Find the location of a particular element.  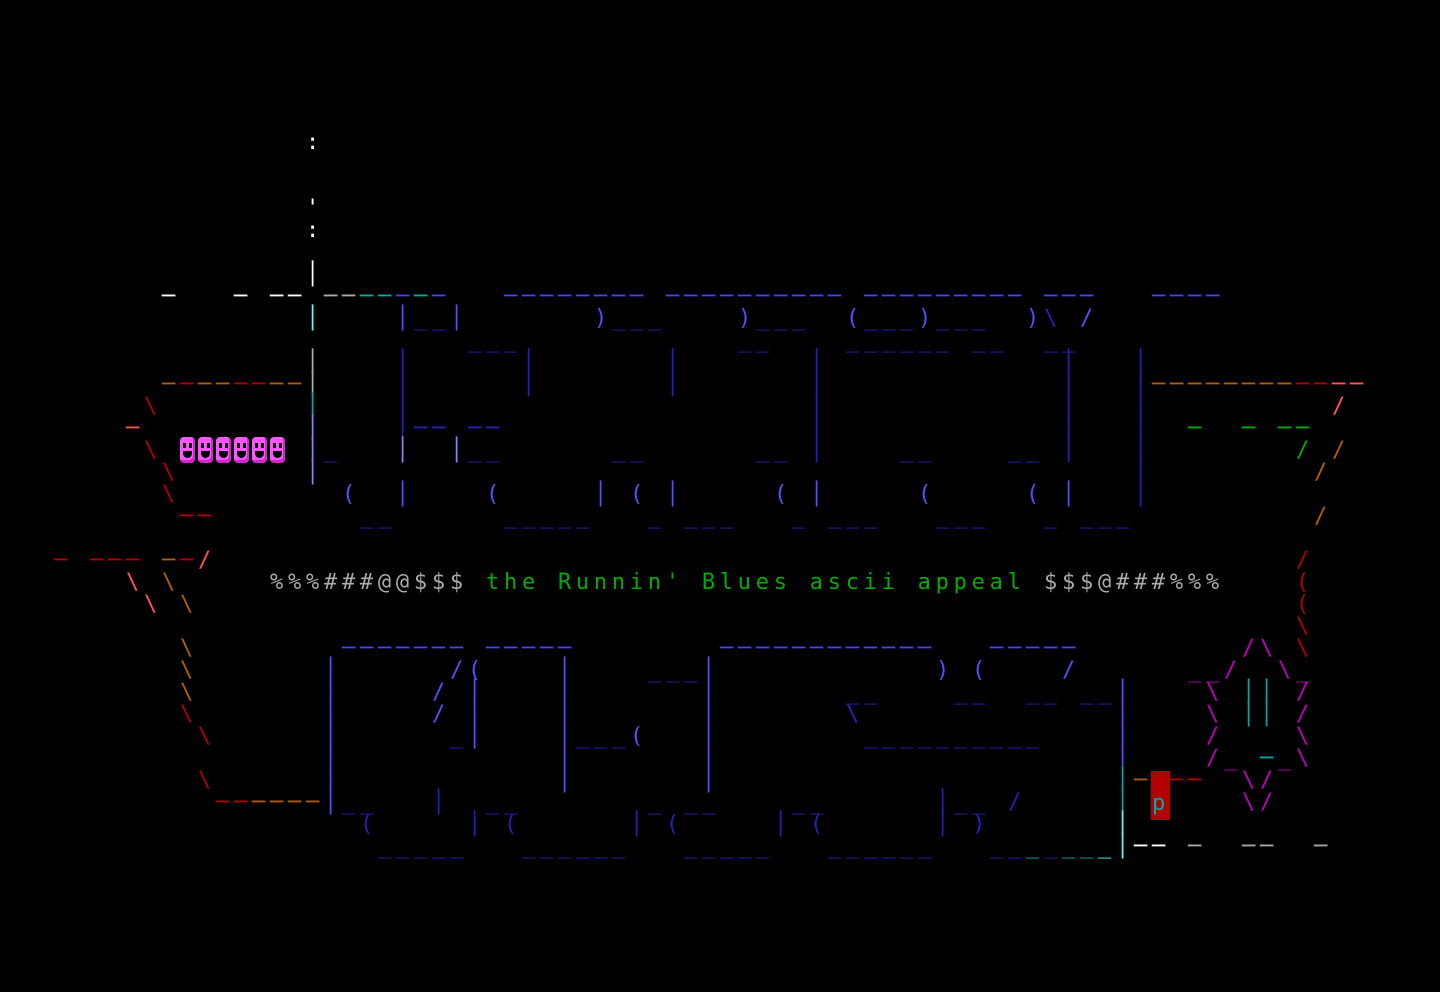

art-segment: ││ is located at coordinates (1260, 692).